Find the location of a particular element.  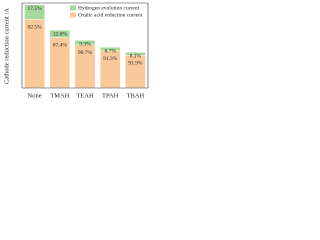

legend-label: Hydrogen evolution current is located at coordinates (109, 8).